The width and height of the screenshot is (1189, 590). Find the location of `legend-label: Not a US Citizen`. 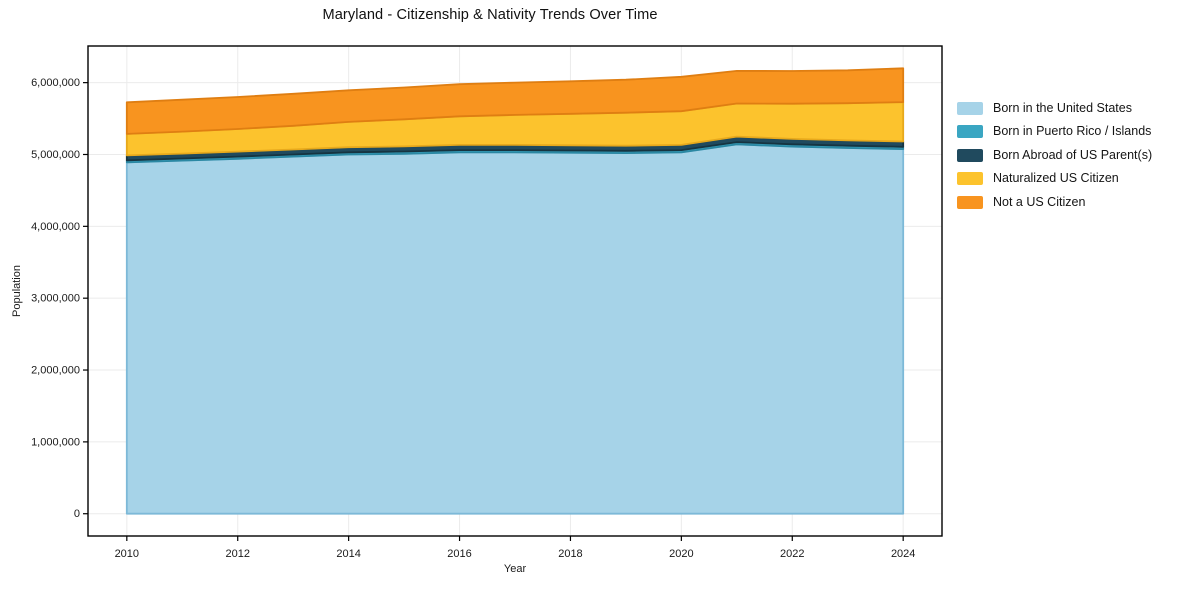

legend-label: Not a US Citizen is located at coordinates (1039, 201).